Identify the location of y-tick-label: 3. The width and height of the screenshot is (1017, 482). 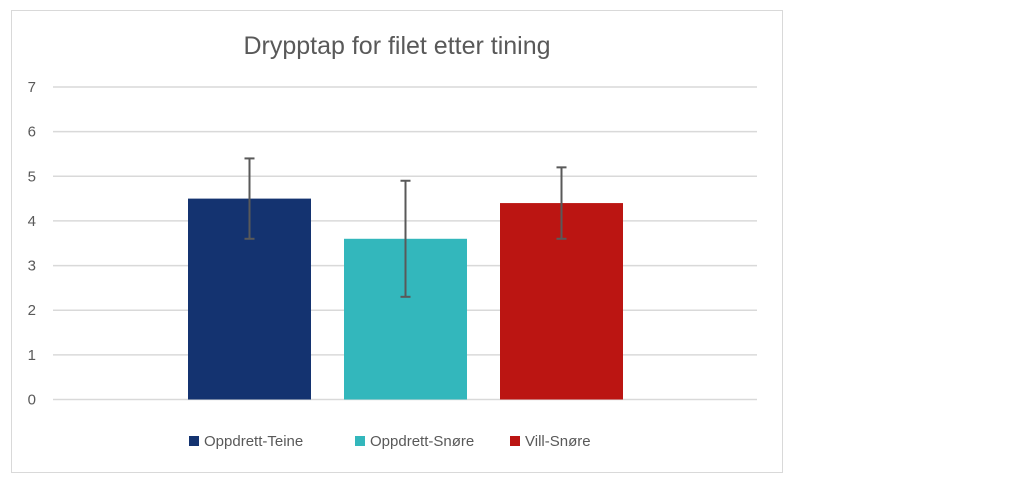
(32, 266).